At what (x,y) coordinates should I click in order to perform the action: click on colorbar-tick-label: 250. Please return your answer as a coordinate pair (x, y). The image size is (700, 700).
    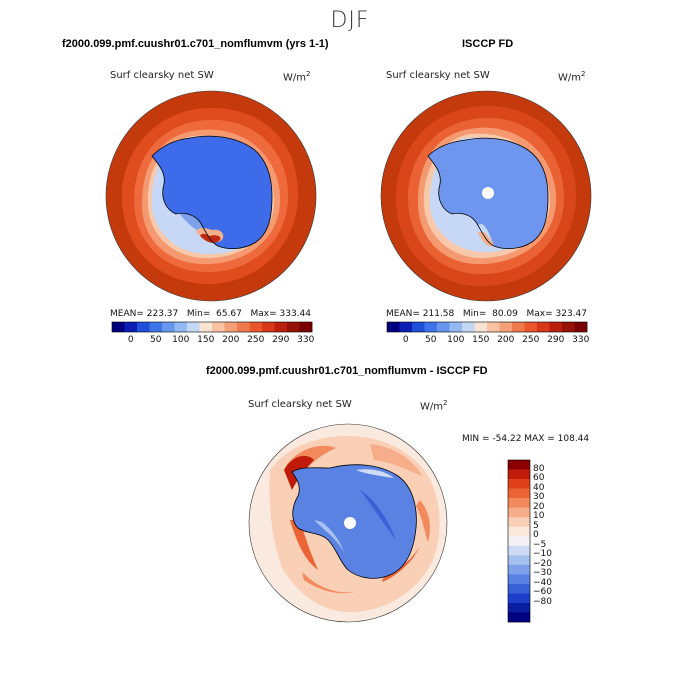
    Looking at the image, I should click on (256, 340).